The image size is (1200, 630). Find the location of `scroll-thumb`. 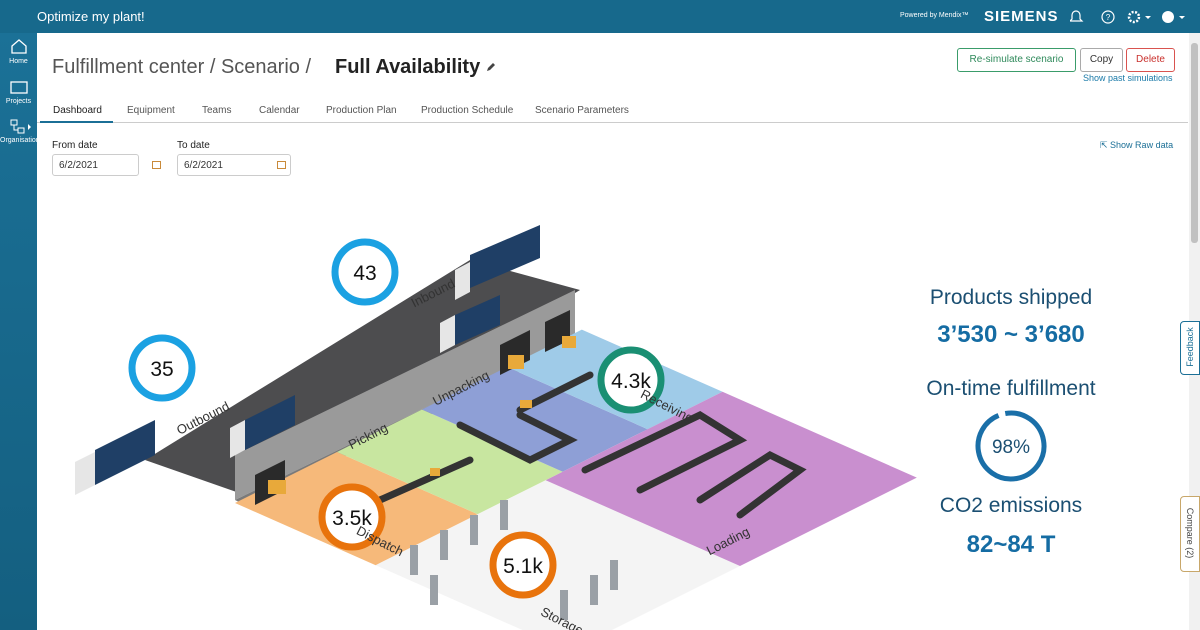

scroll-thumb is located at coordinates (1194, 143).